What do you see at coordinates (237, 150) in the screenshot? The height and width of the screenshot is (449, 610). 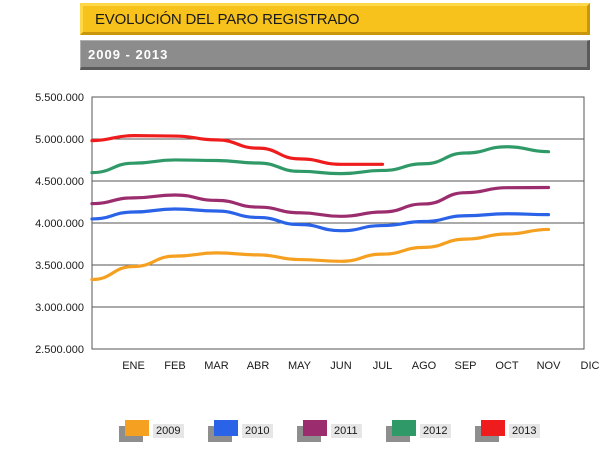 I see `series-line-2013` at bounding box center [237, 150].